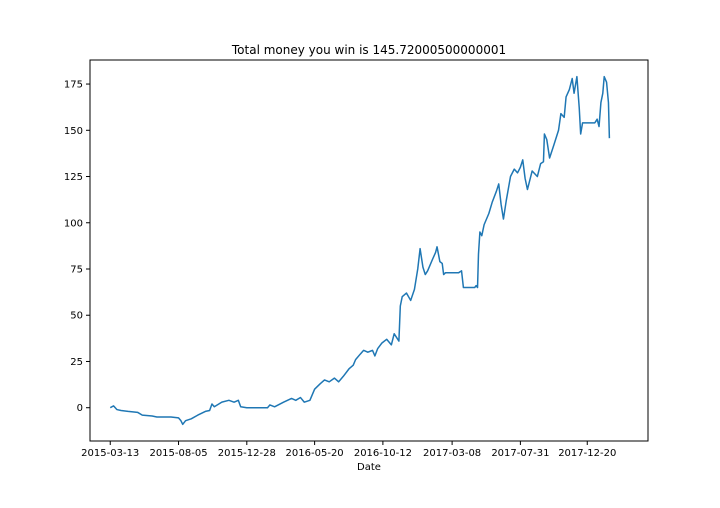  I want to click on y-axis: 0 25 50 75 100 125 150 175, so click(77, 247).